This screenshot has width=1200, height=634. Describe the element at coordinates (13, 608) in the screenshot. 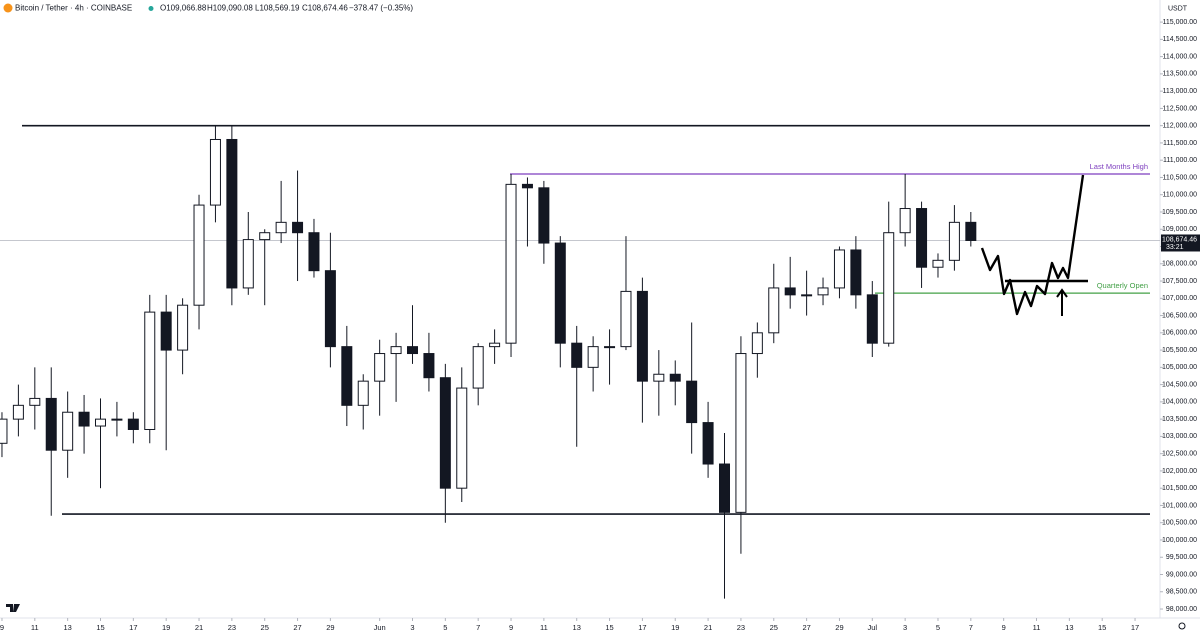

I see `tv-logo` at that location.